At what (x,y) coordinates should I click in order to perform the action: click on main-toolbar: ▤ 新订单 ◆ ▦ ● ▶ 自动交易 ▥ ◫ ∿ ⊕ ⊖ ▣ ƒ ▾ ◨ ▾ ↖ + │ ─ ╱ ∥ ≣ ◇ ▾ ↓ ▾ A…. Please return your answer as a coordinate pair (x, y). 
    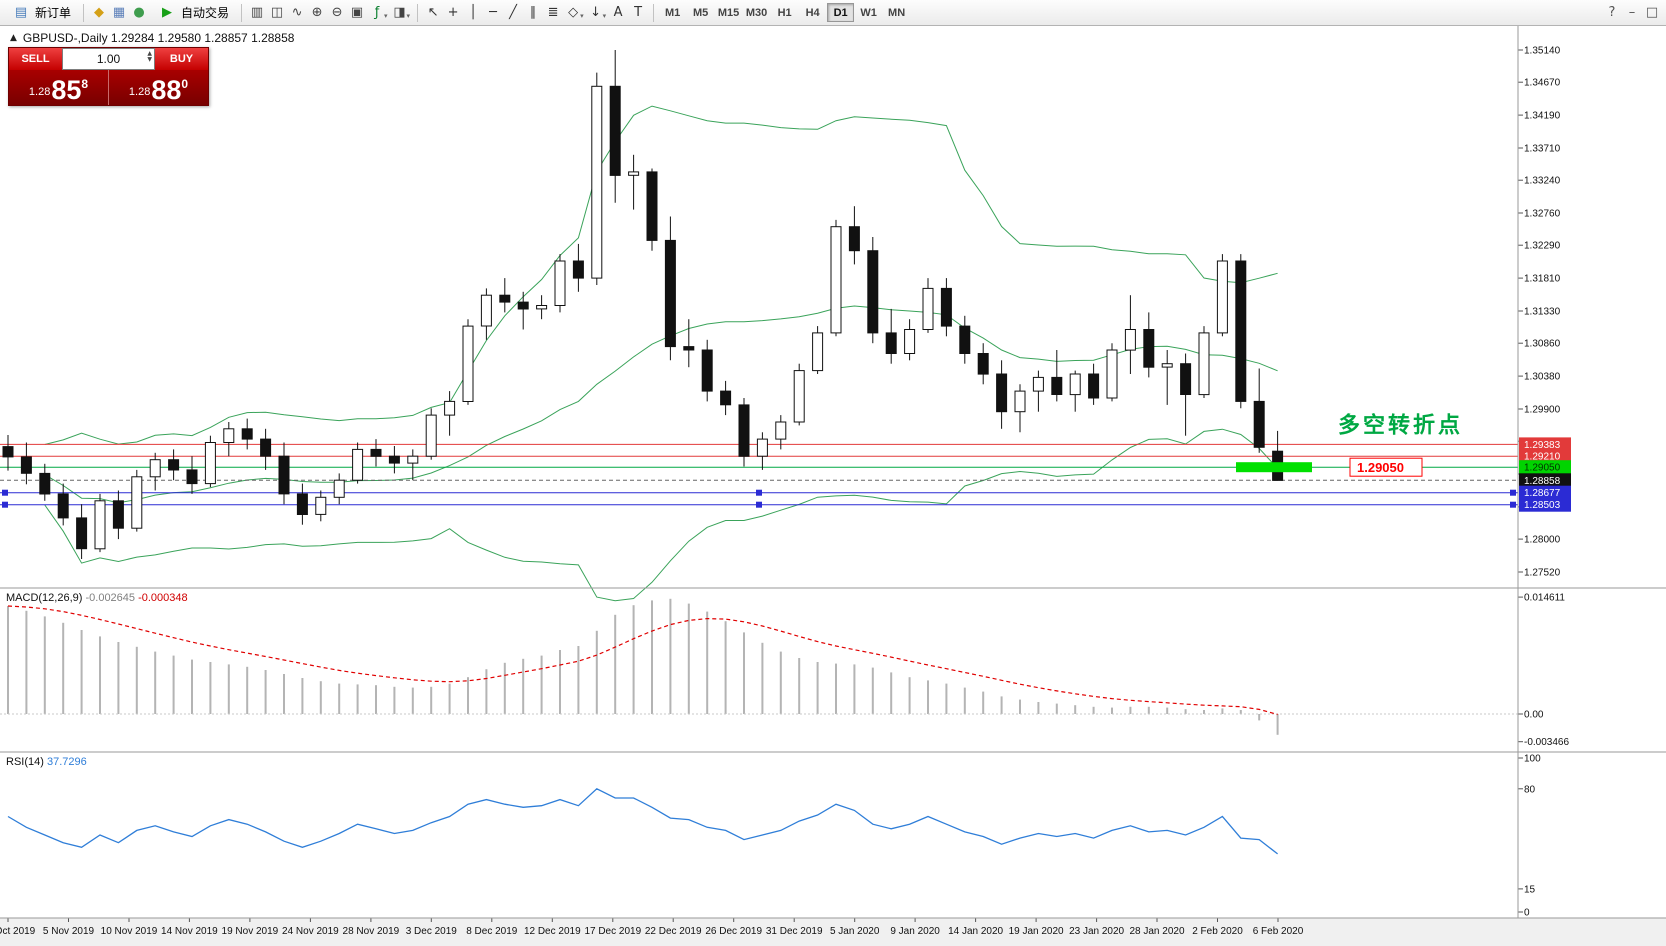
    Looking at the image, I should click on (833, 13).